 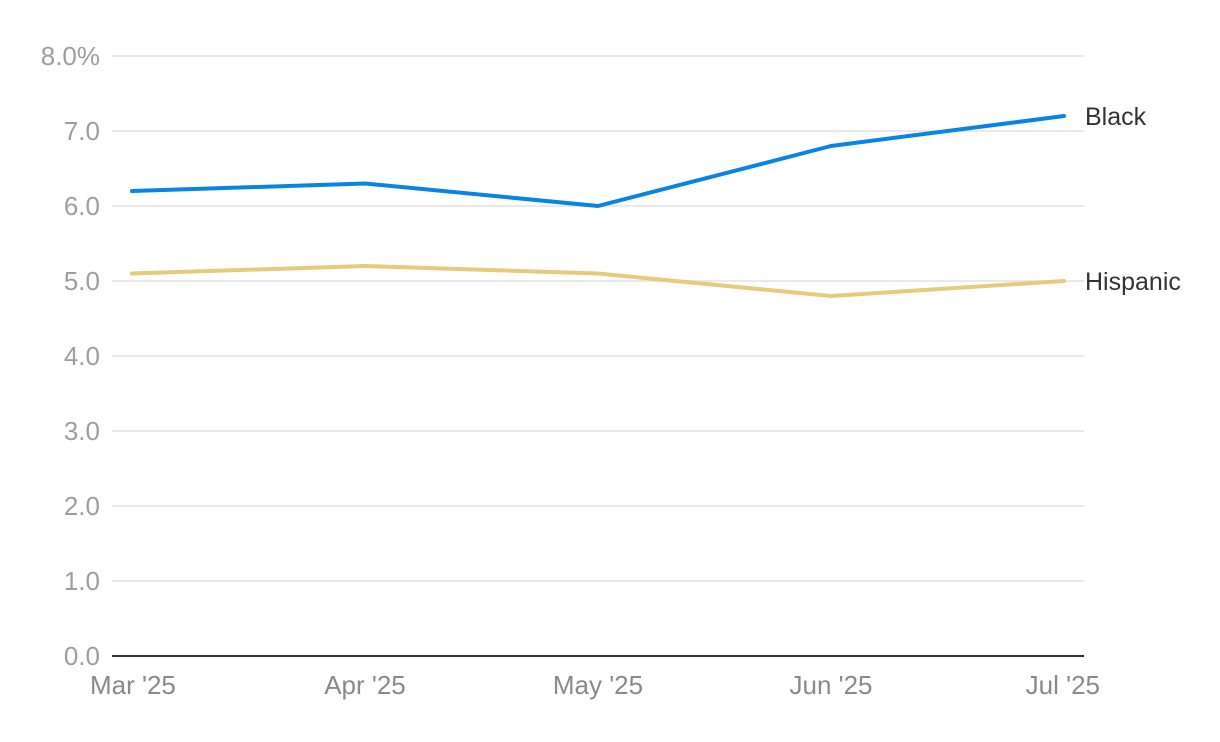 What do you see at coordinates (830, 685) in the screenshot?
I see `x-tick-label: Jun '25` at bounding box center [830, 685].